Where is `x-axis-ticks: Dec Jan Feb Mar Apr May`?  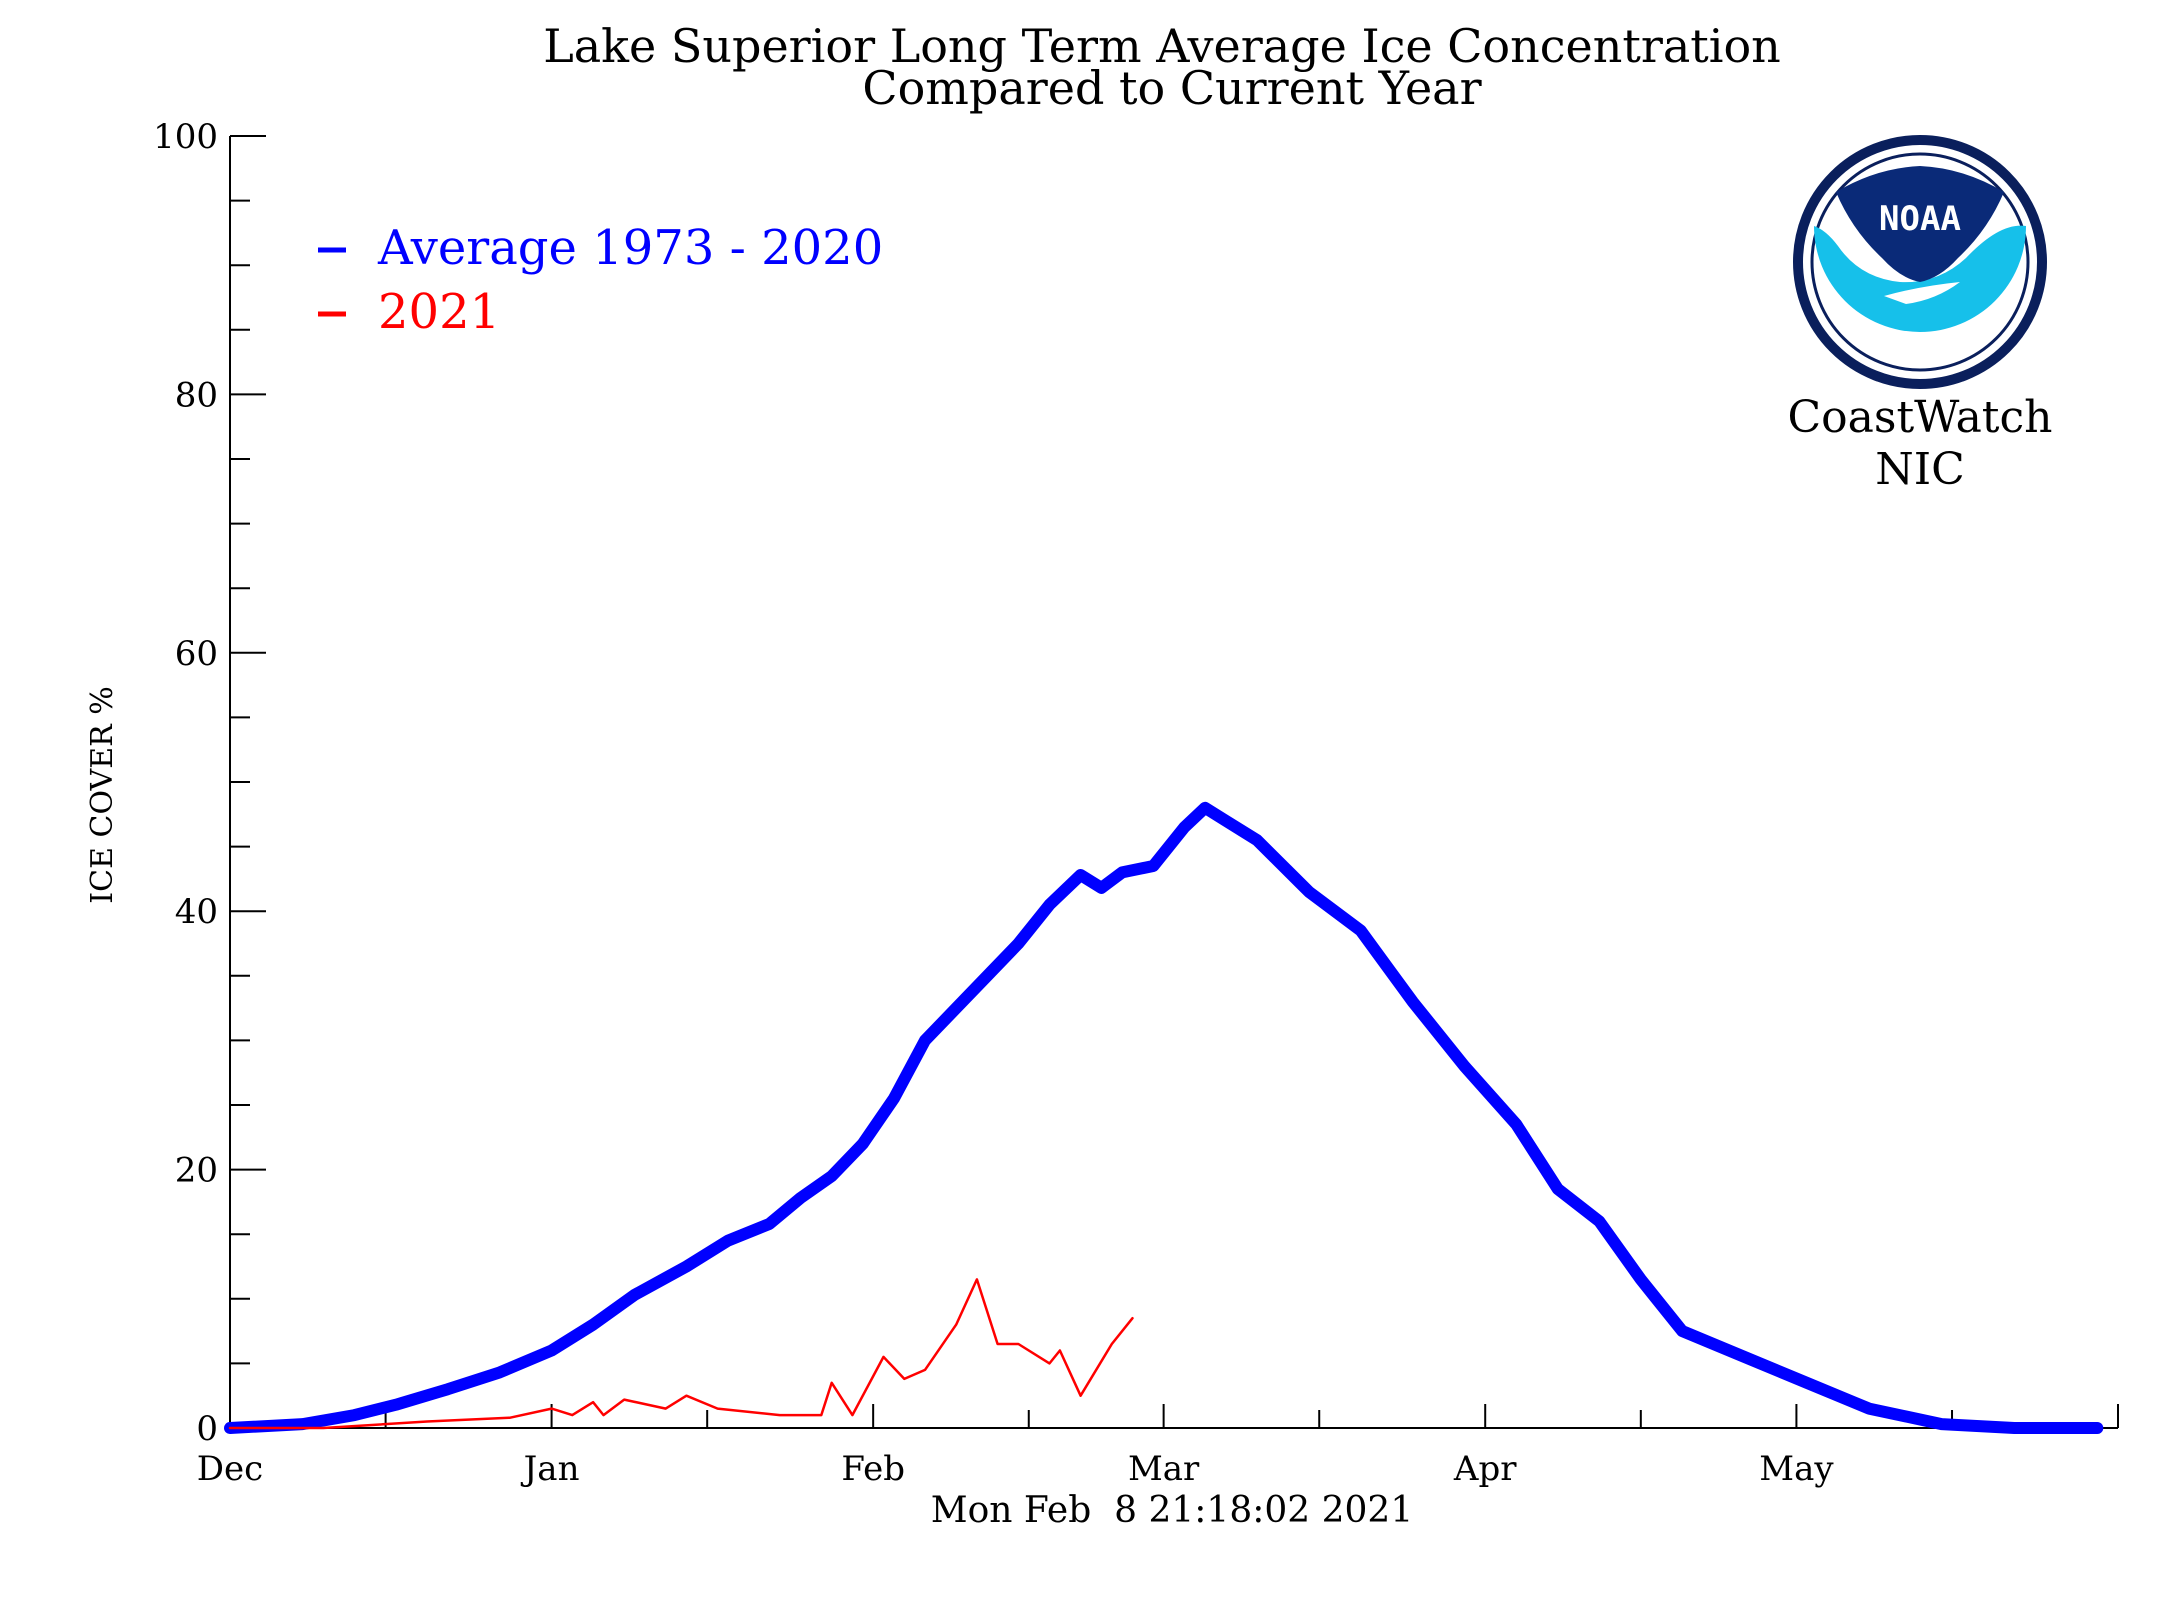
x-axis-ticks: Dec Jan Feb Mar Apr May is located at coordinates (1075, 1446).